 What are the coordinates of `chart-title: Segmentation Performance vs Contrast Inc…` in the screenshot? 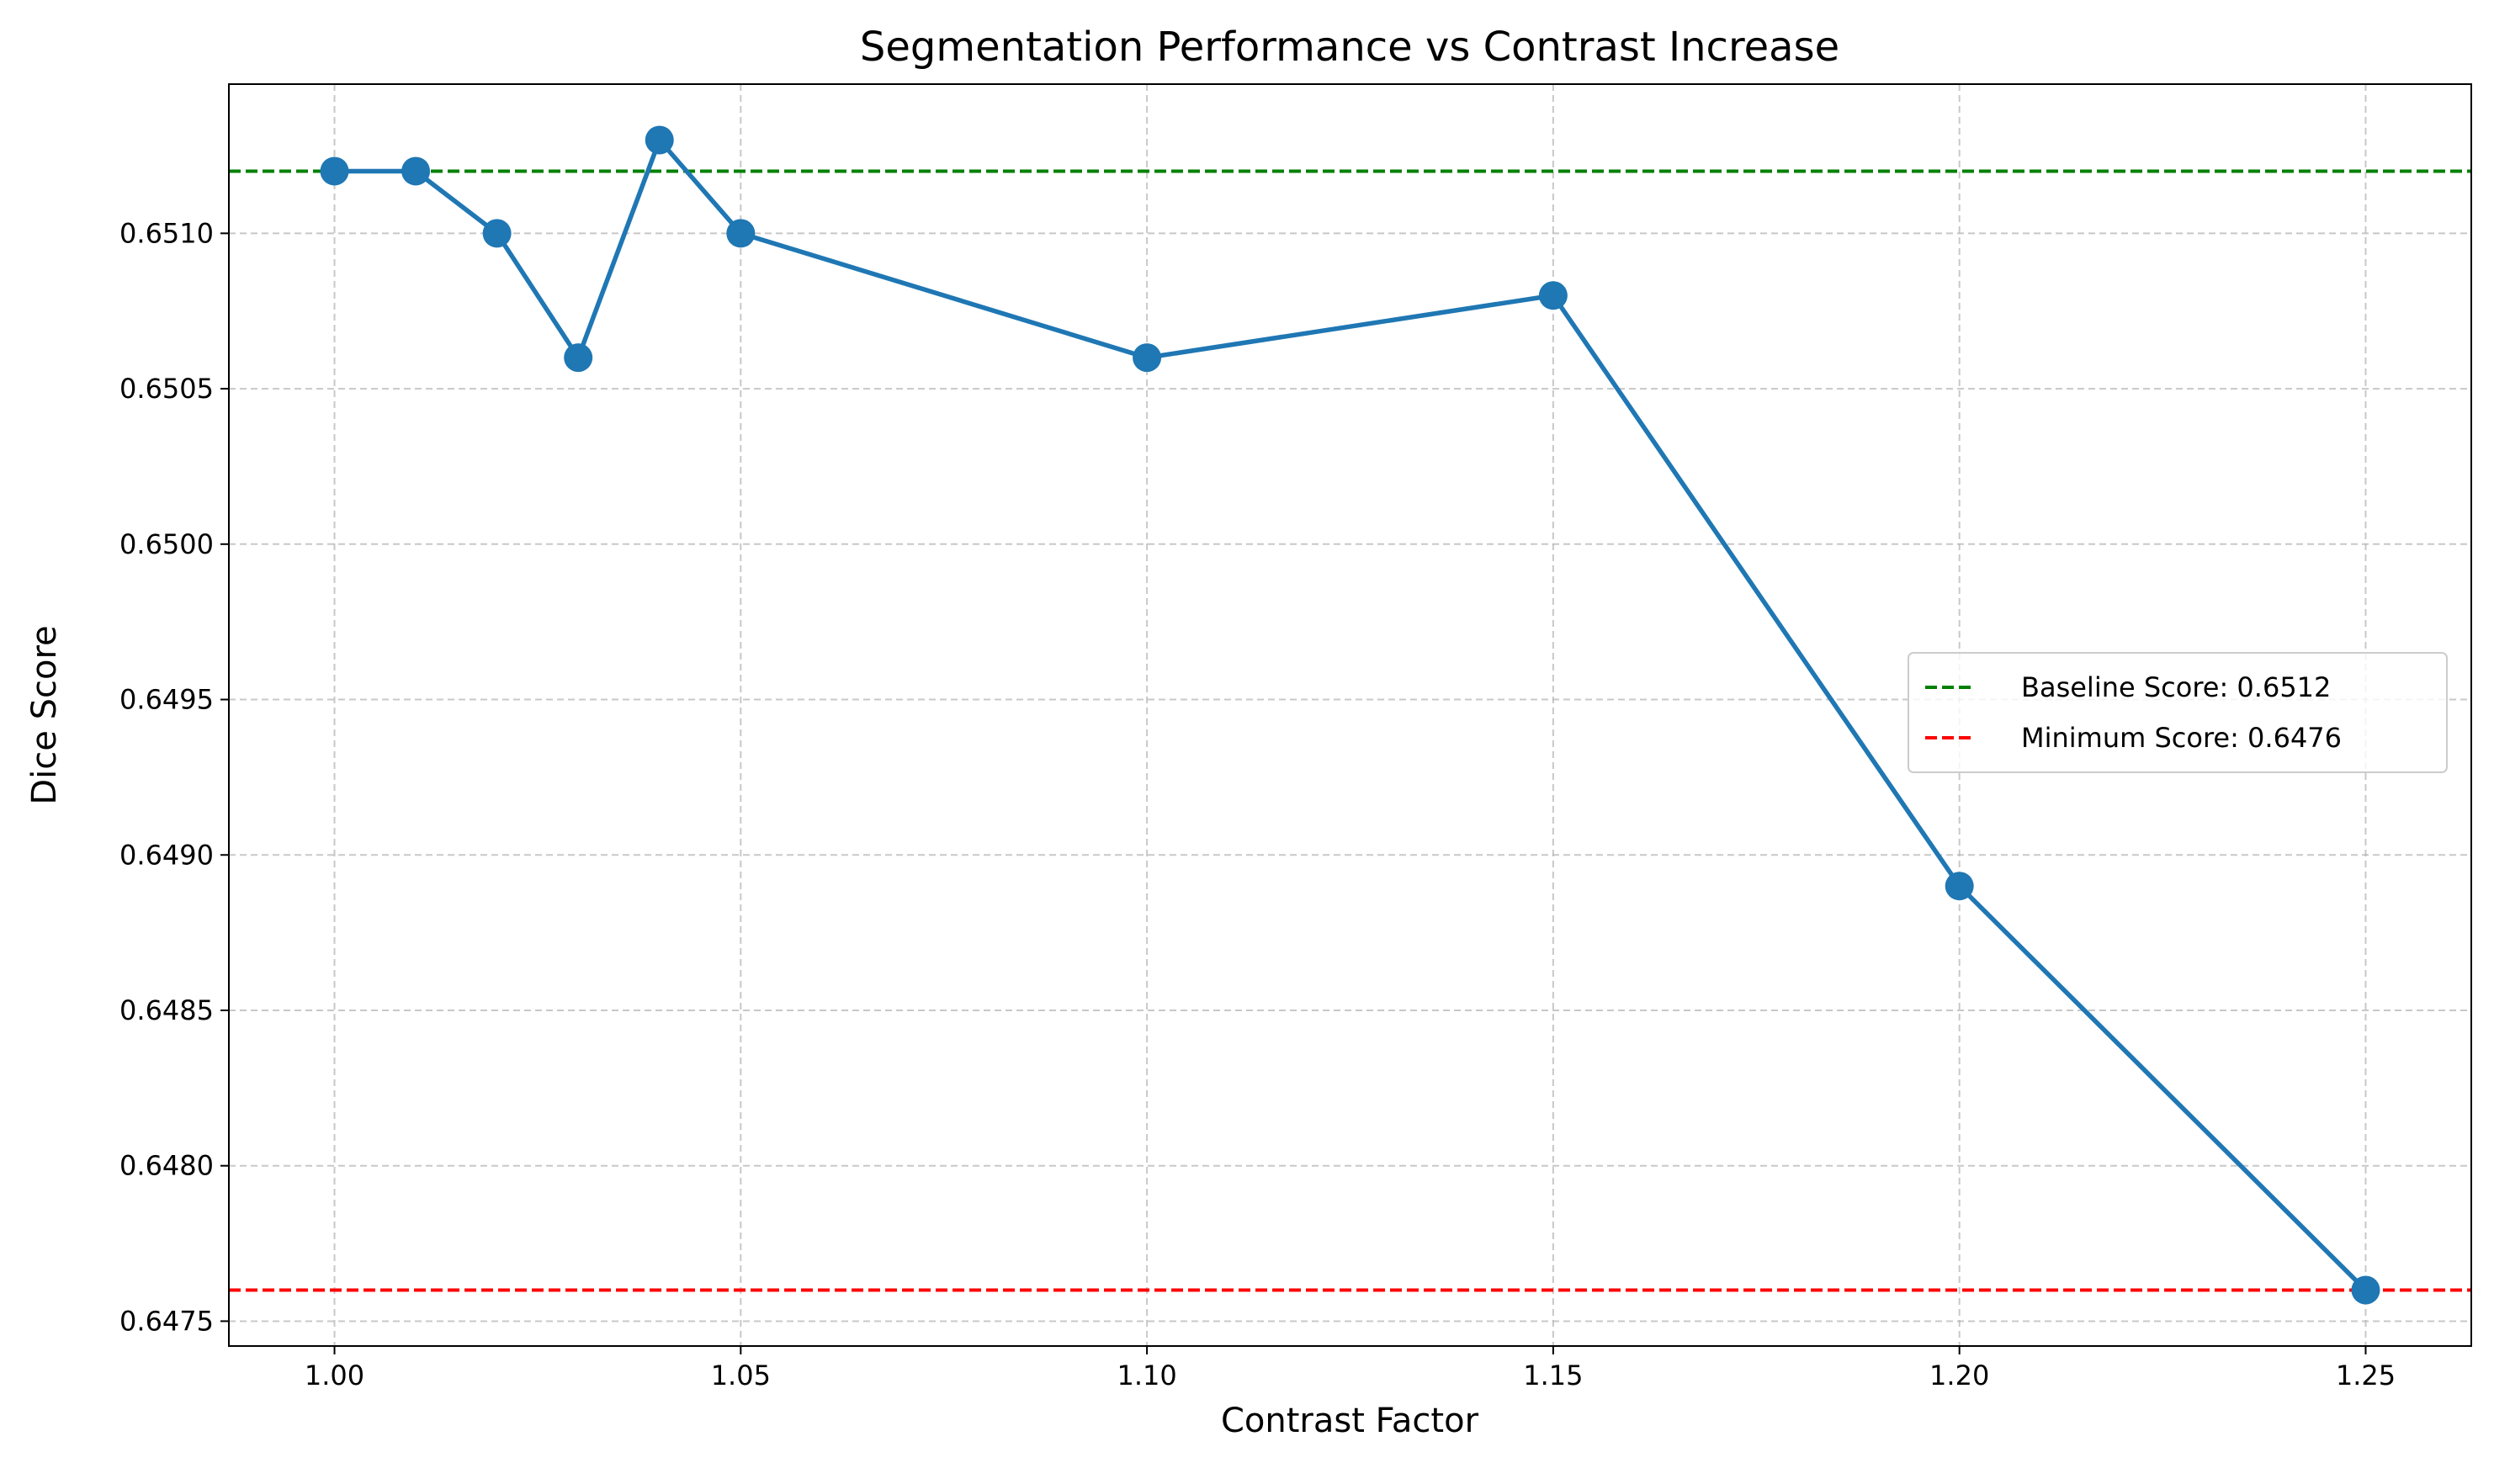 It's located at (1350, 47).